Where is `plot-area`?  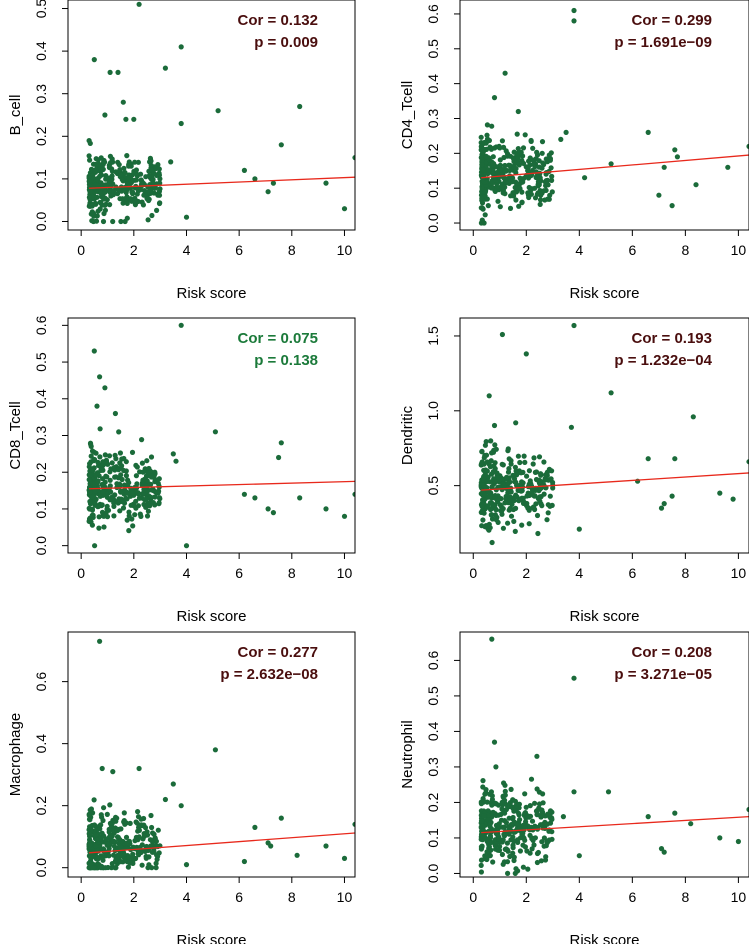 plot-area is located at coordinates (613, 116).